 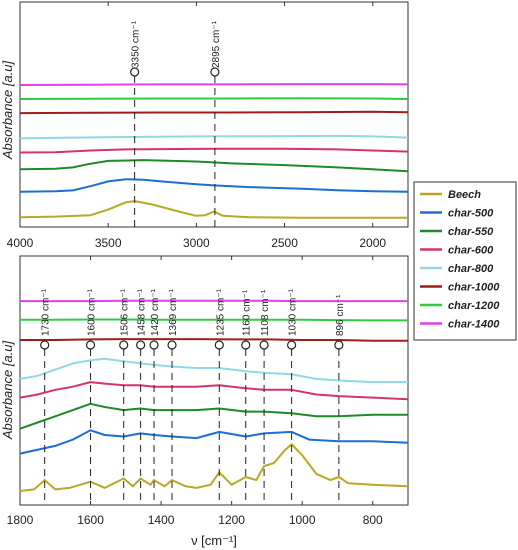 I want to click on bottom-xtick-label: 1600, so click(x=90, y=520).